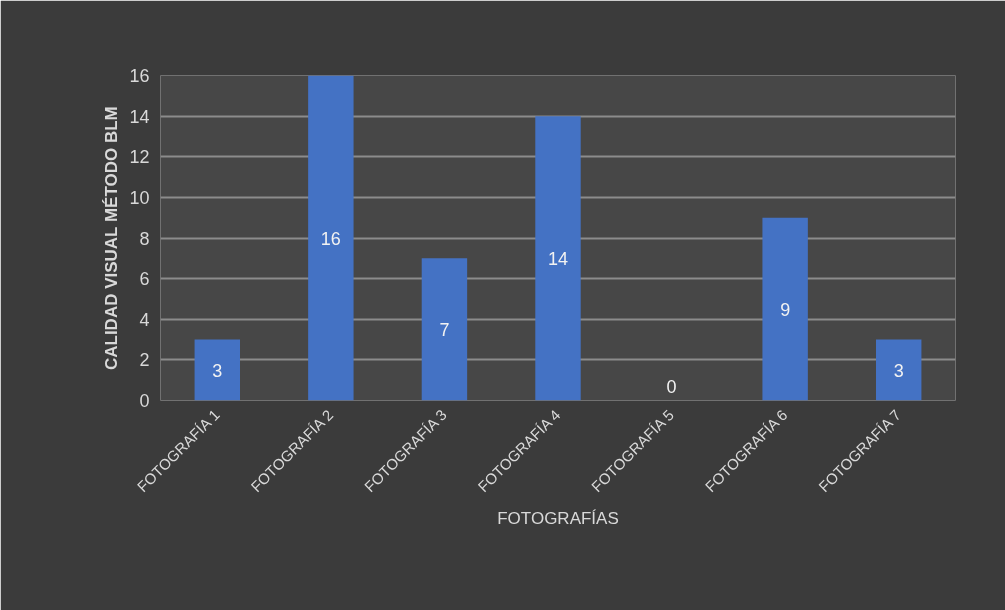  What do you see at coordinates (671, 387) in the screenshot?
I see `data-label: 0` at bounding box center [671, 387].